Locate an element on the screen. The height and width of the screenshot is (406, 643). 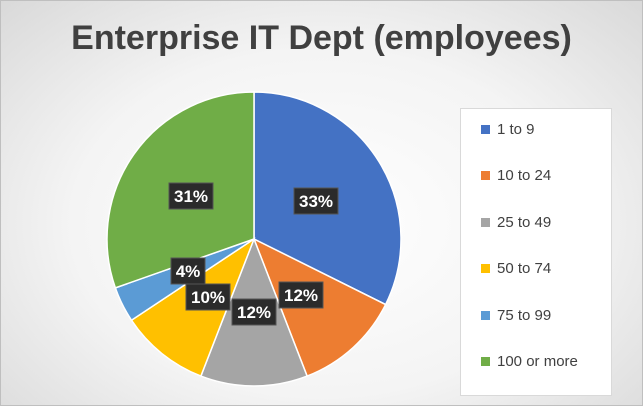
data-label-6: 31% is located at coordinates (191, 196).